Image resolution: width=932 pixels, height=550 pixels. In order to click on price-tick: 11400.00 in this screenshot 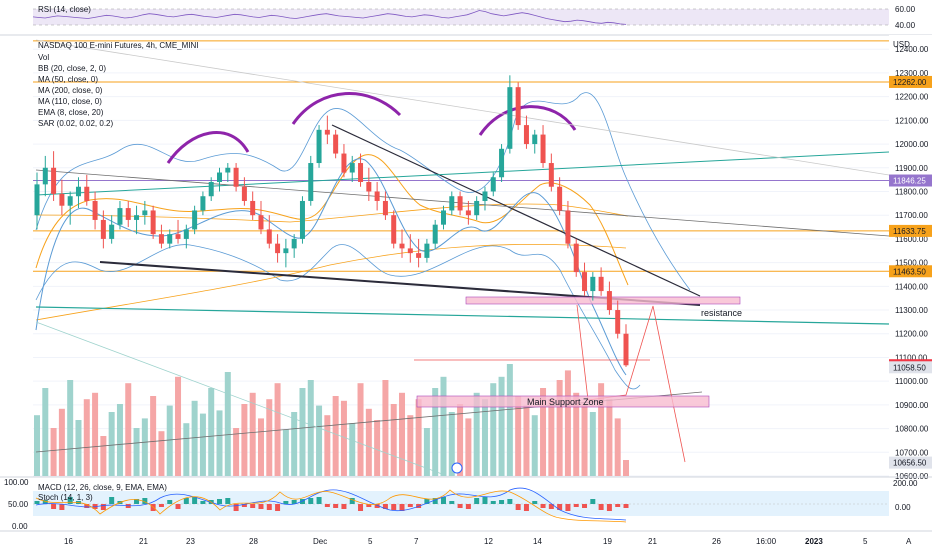, I will do `click(911, 286)`.